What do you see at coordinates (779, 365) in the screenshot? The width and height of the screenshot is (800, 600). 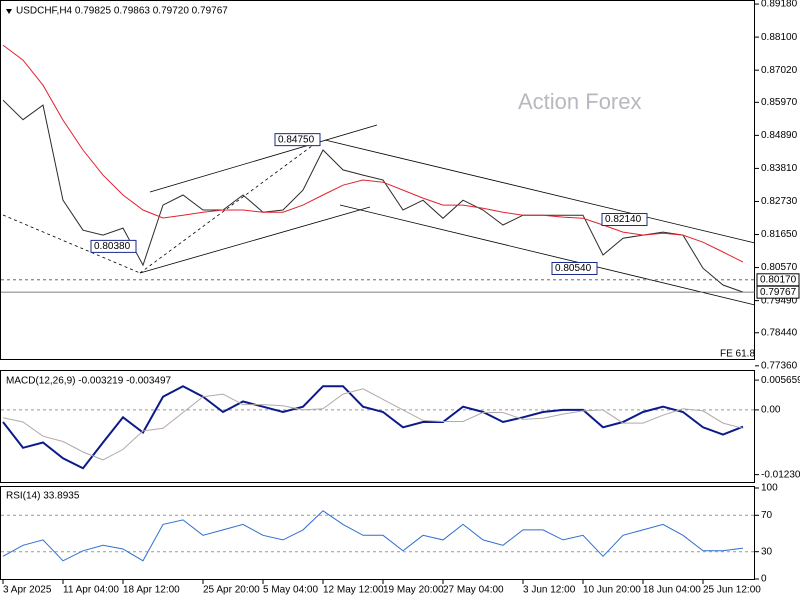 I see `y-tick-label: 0.77360` at bounding box center [779, 365].